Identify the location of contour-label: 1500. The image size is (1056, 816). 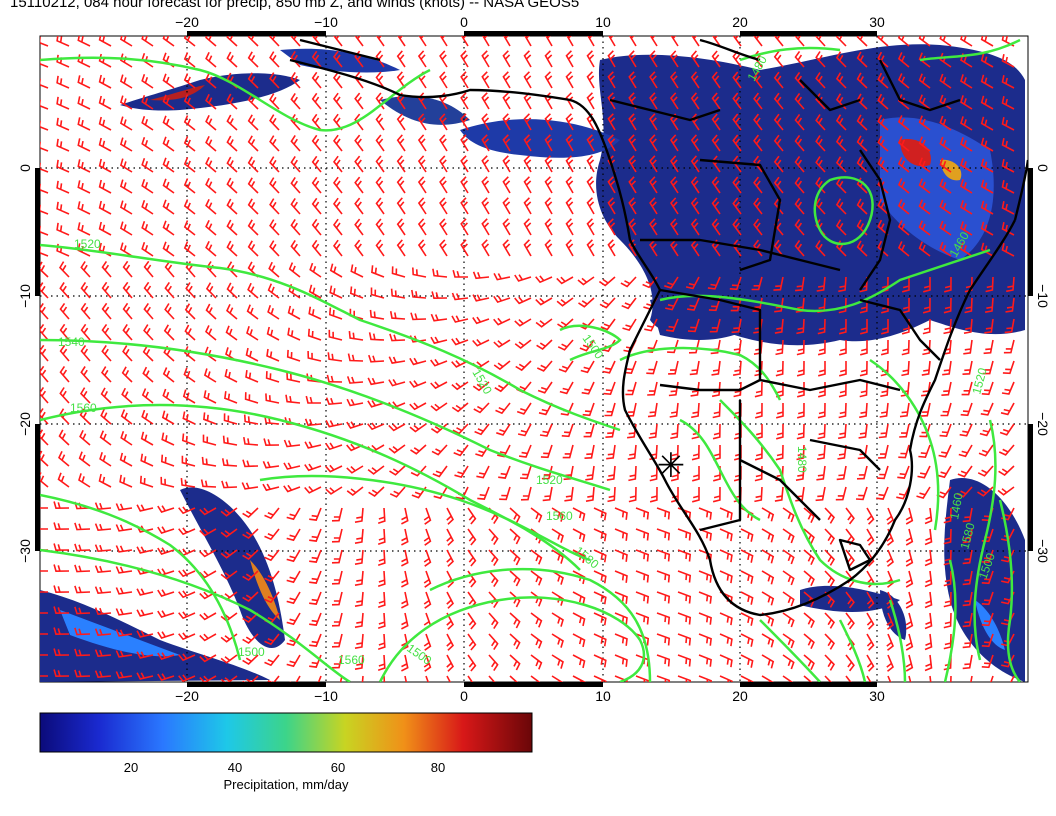
(251, 652).